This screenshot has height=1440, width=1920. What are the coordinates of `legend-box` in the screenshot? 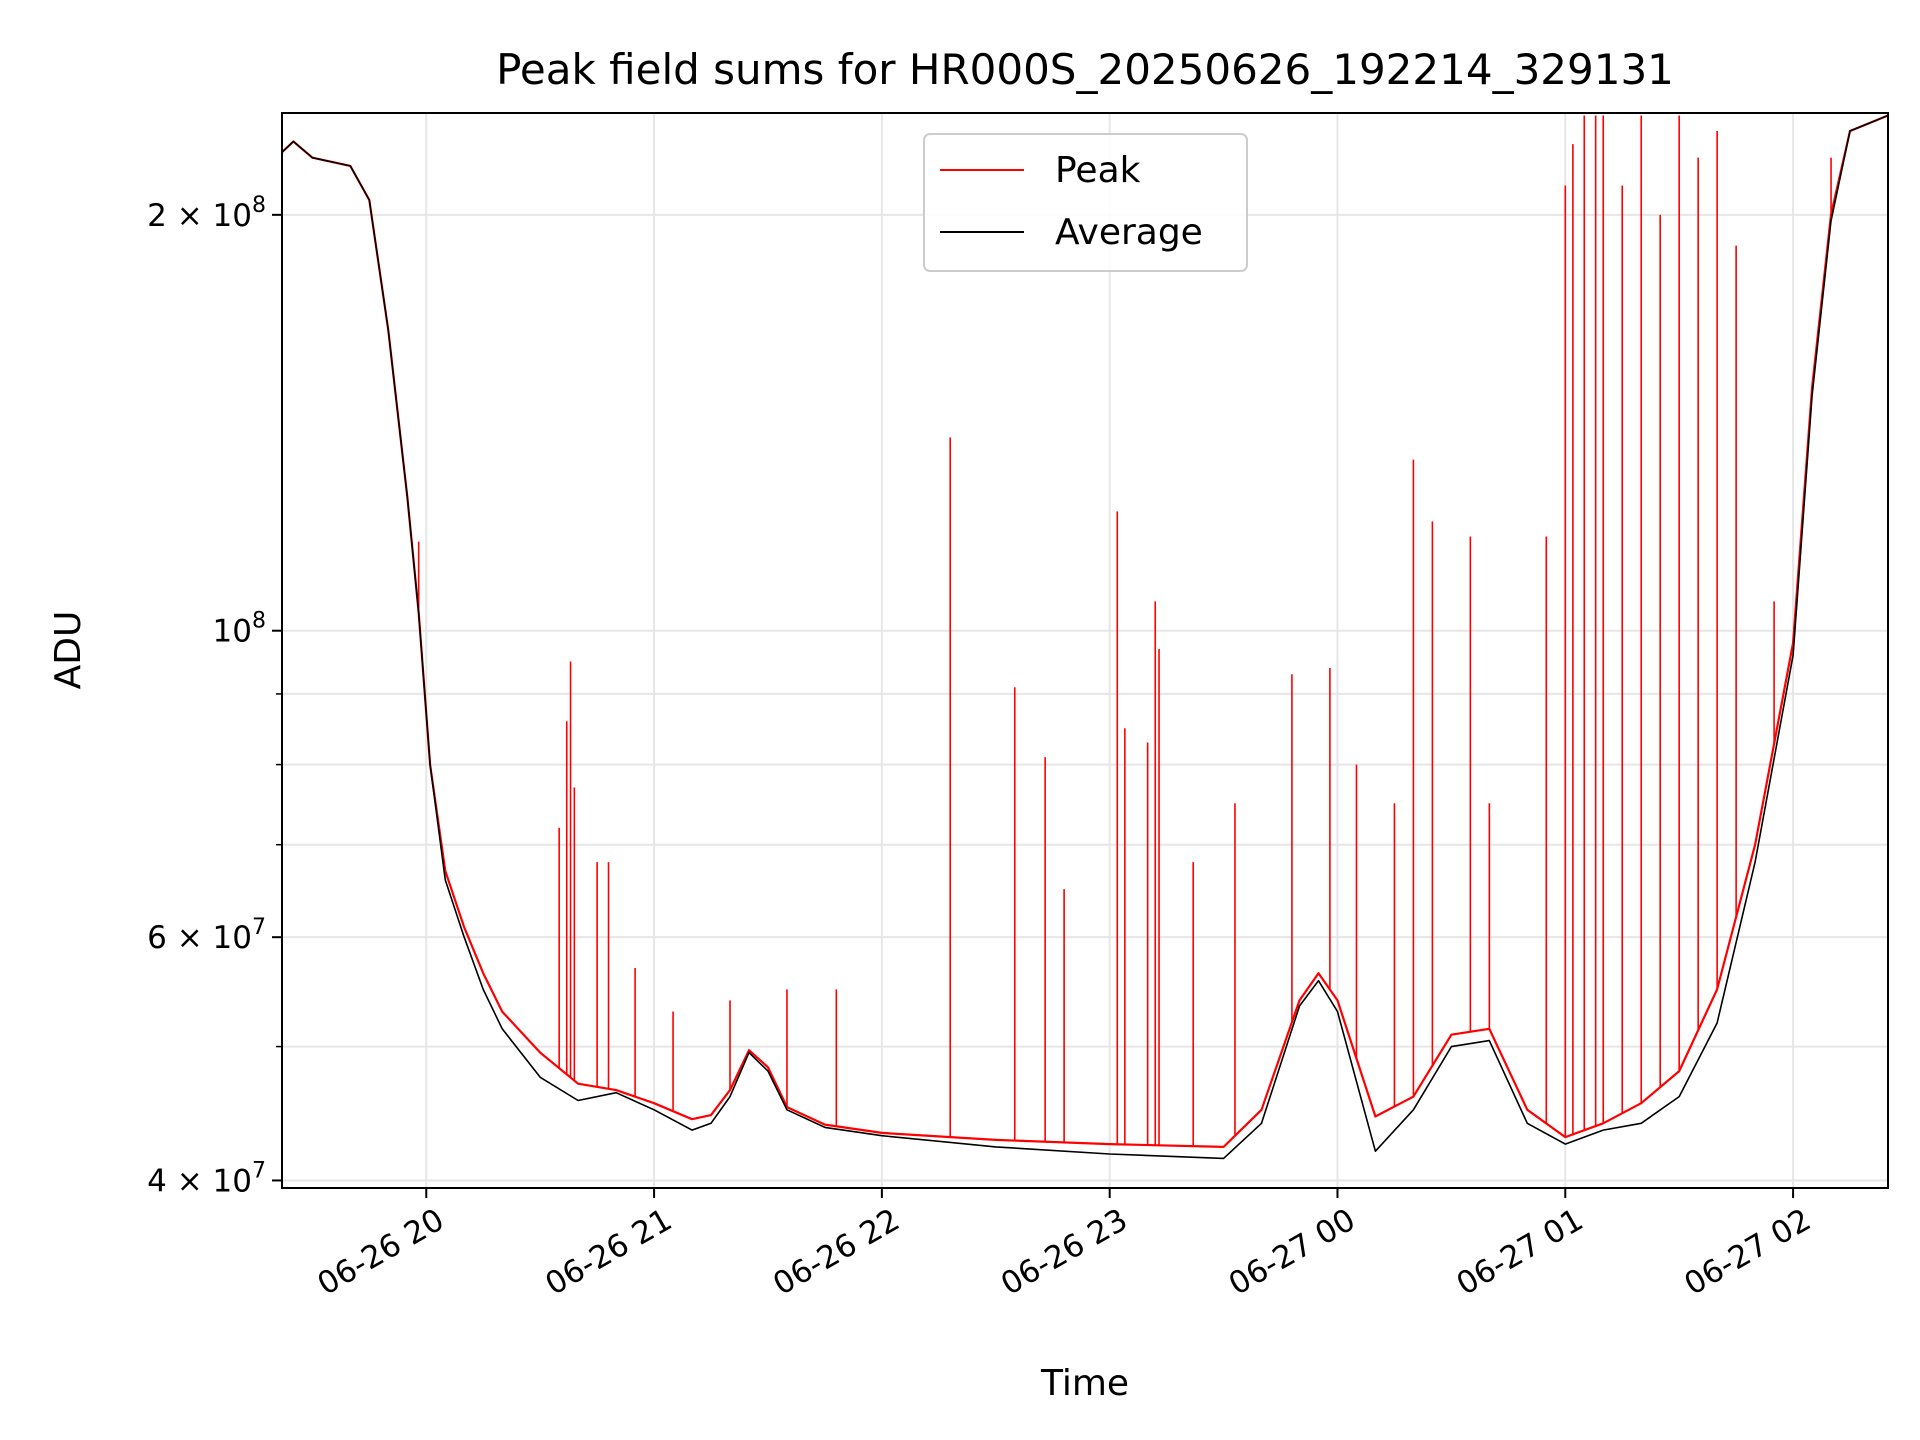 It's located at (1085, 202).